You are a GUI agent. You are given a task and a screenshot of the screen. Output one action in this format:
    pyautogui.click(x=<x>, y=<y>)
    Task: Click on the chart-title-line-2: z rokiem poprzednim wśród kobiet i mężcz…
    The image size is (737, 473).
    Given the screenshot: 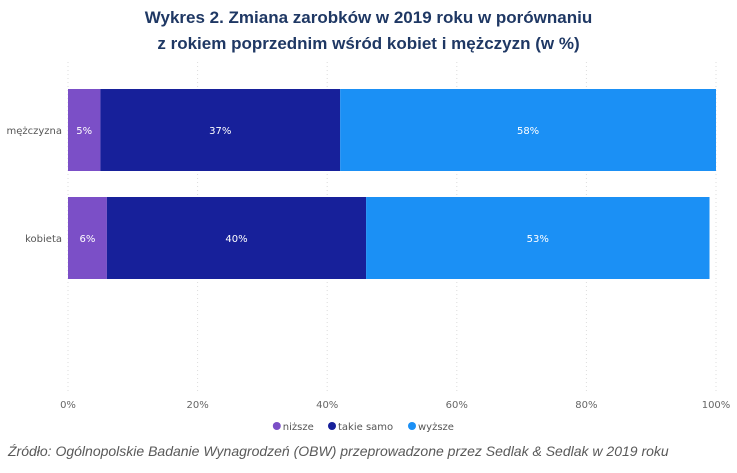 What is the action you would take?
    pyautogui.click(x=368, y=43)
    